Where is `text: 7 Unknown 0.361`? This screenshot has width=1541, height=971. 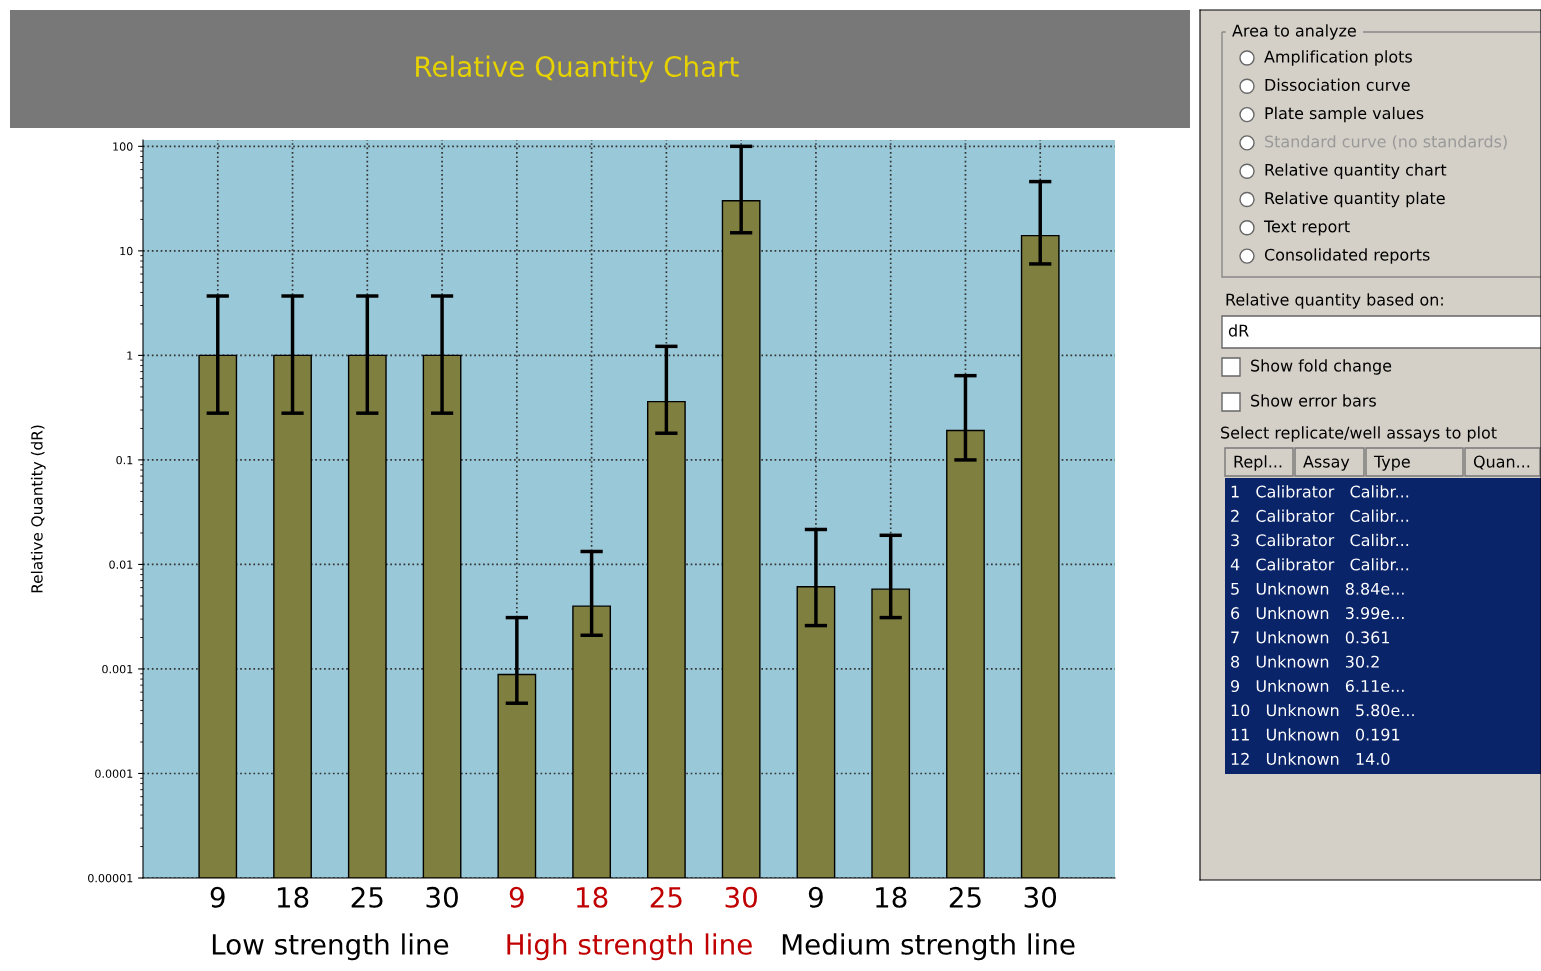
text: 7 Unknown 0.361 is located at coordinates (1310, 637).